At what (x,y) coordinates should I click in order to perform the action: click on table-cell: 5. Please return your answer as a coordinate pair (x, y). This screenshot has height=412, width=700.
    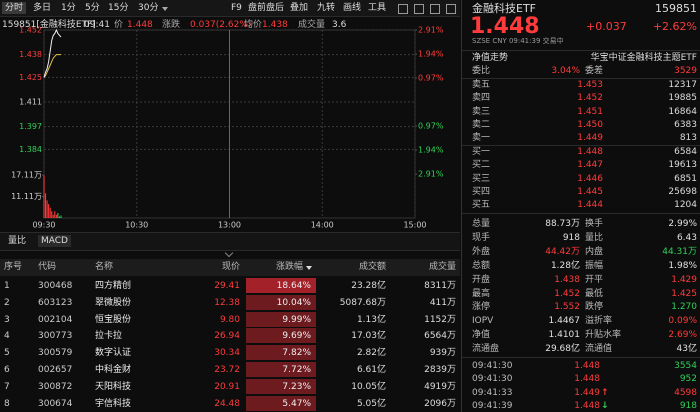
    Looking at the image, I should click on (7, 353).